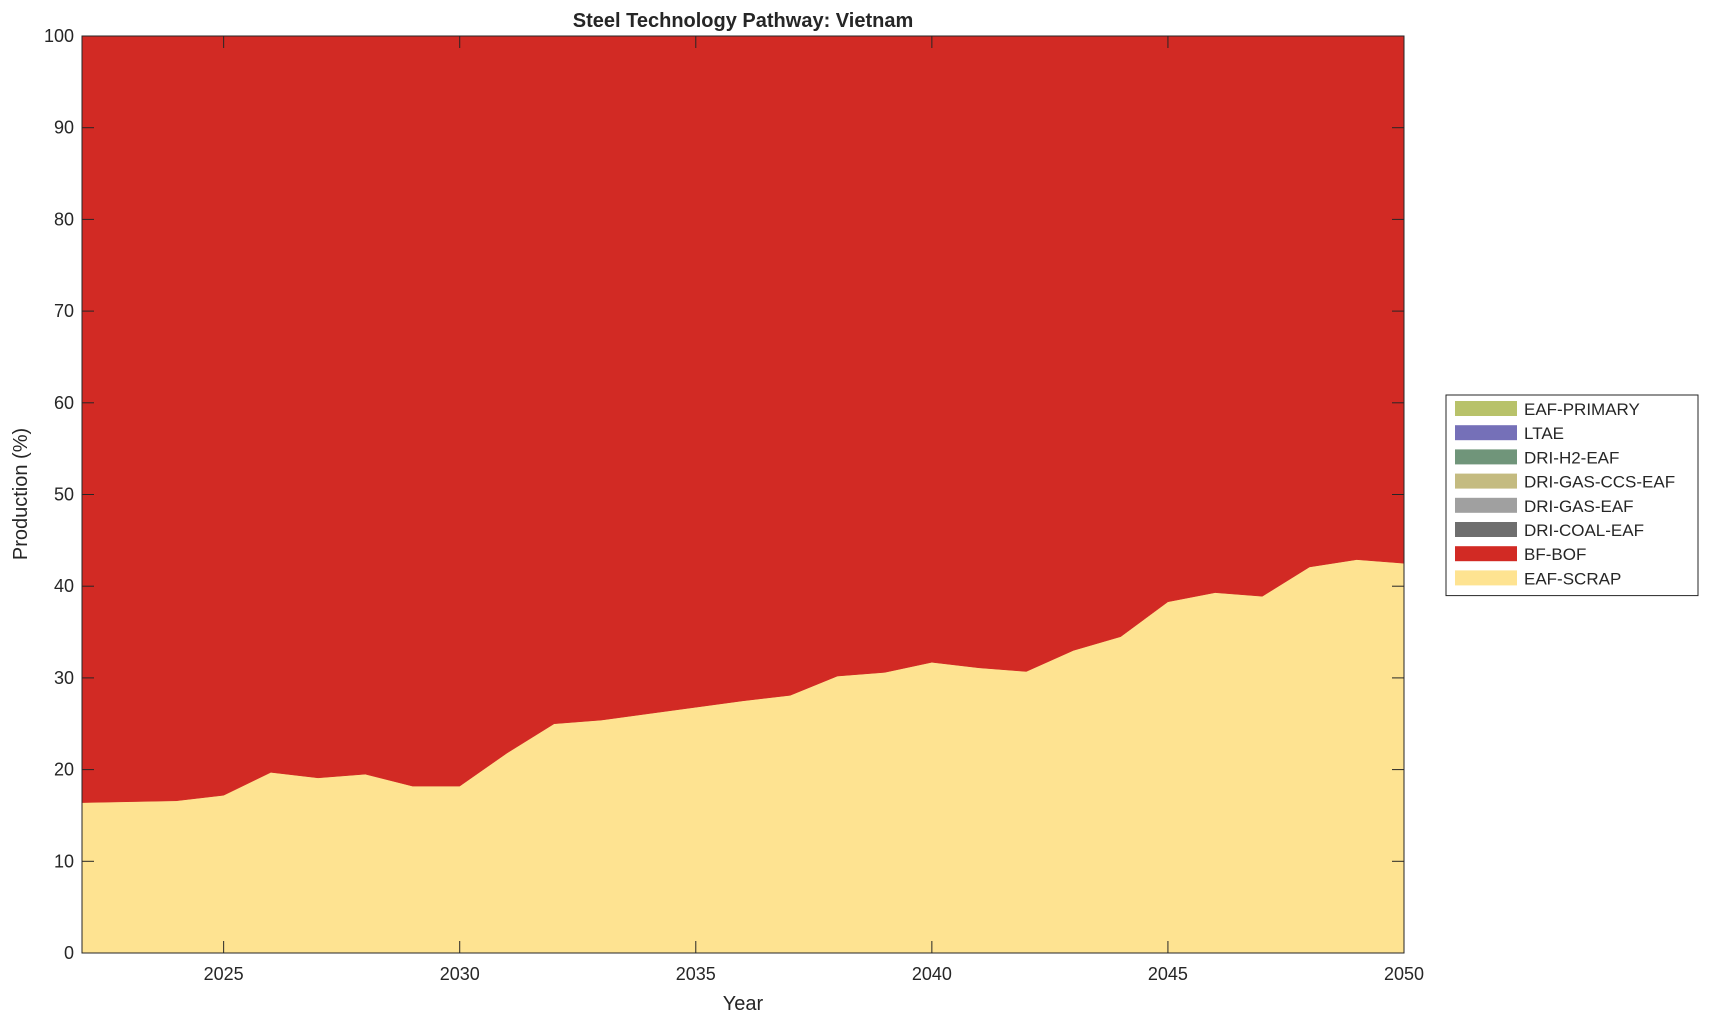 This screenshot has height=1021, width=1709. Describe the element at coordinates (1404, 974) in the screenshot. I see `x-tick-label: 2050` at that location.